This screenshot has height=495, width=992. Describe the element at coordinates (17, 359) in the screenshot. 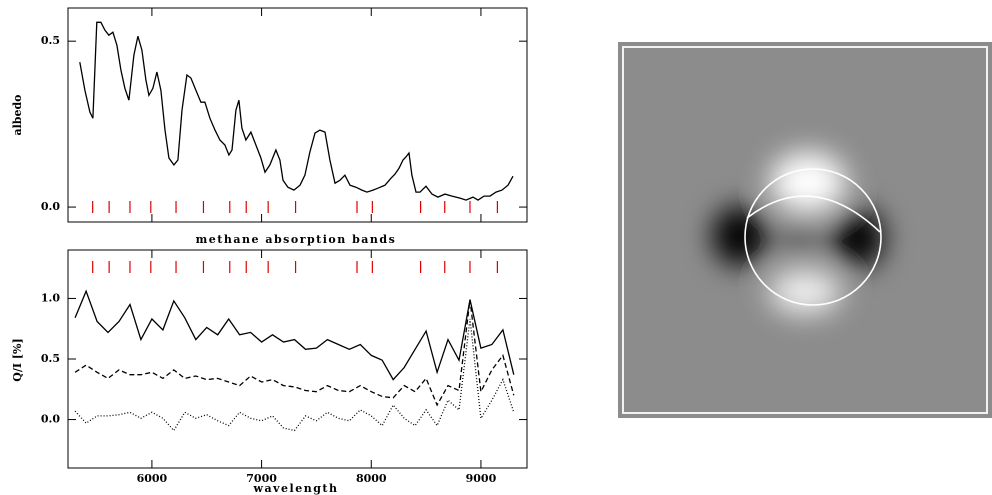

I see `y-axis-label: Q/I [%]` at that location.